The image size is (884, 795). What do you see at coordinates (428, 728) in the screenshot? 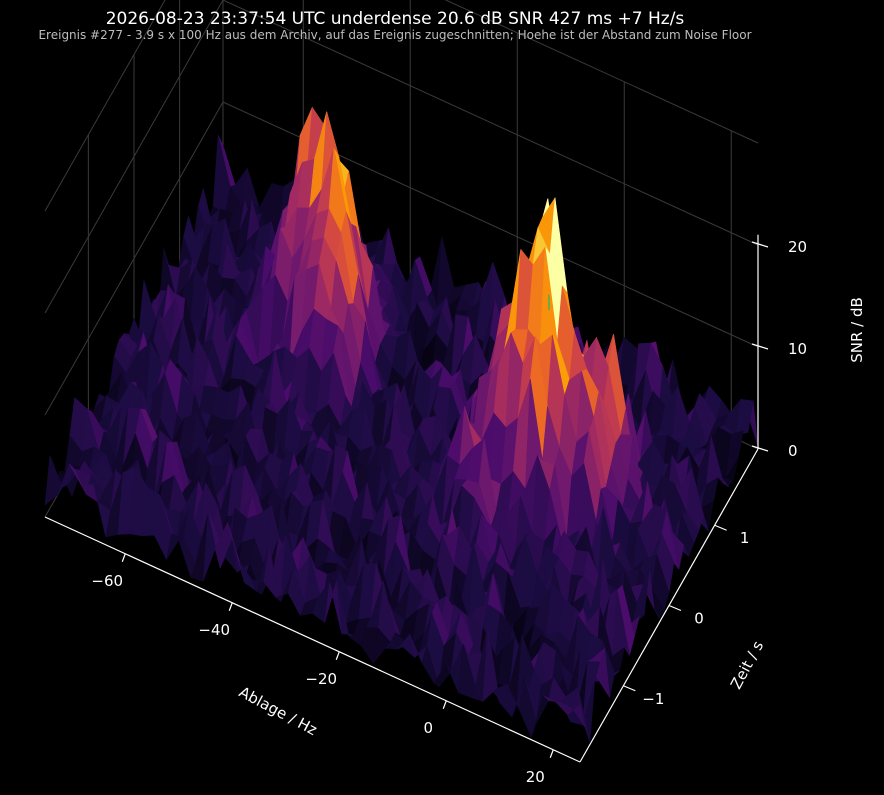
I see `x-tick-label: 0` at bounding box center [428, 728].